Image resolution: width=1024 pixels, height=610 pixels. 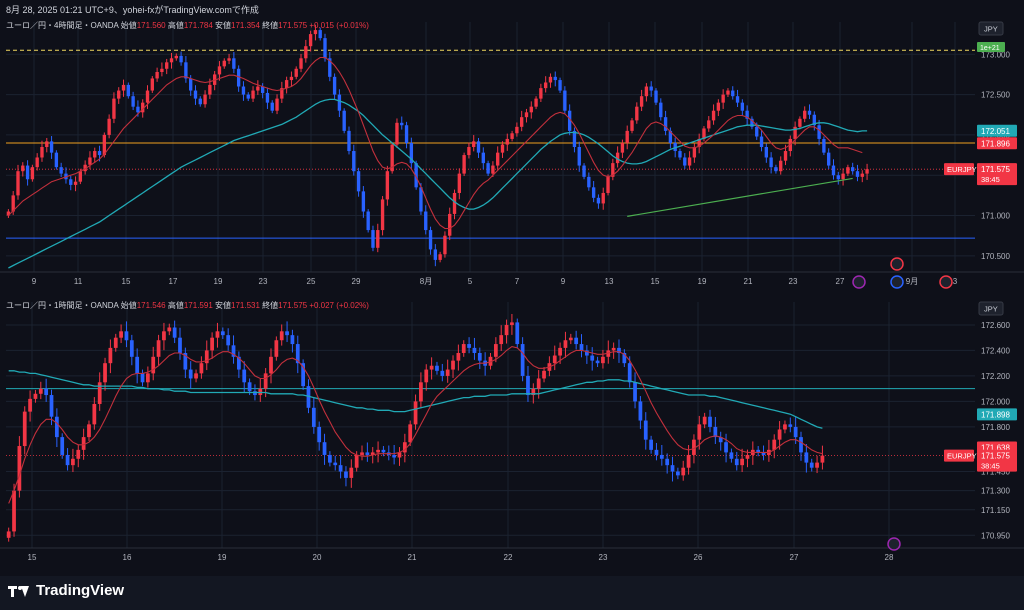 What do you see at coordinates (415, 399) in the screenshot?
I see `moving-average-slow` at bounding box center [415, 399].